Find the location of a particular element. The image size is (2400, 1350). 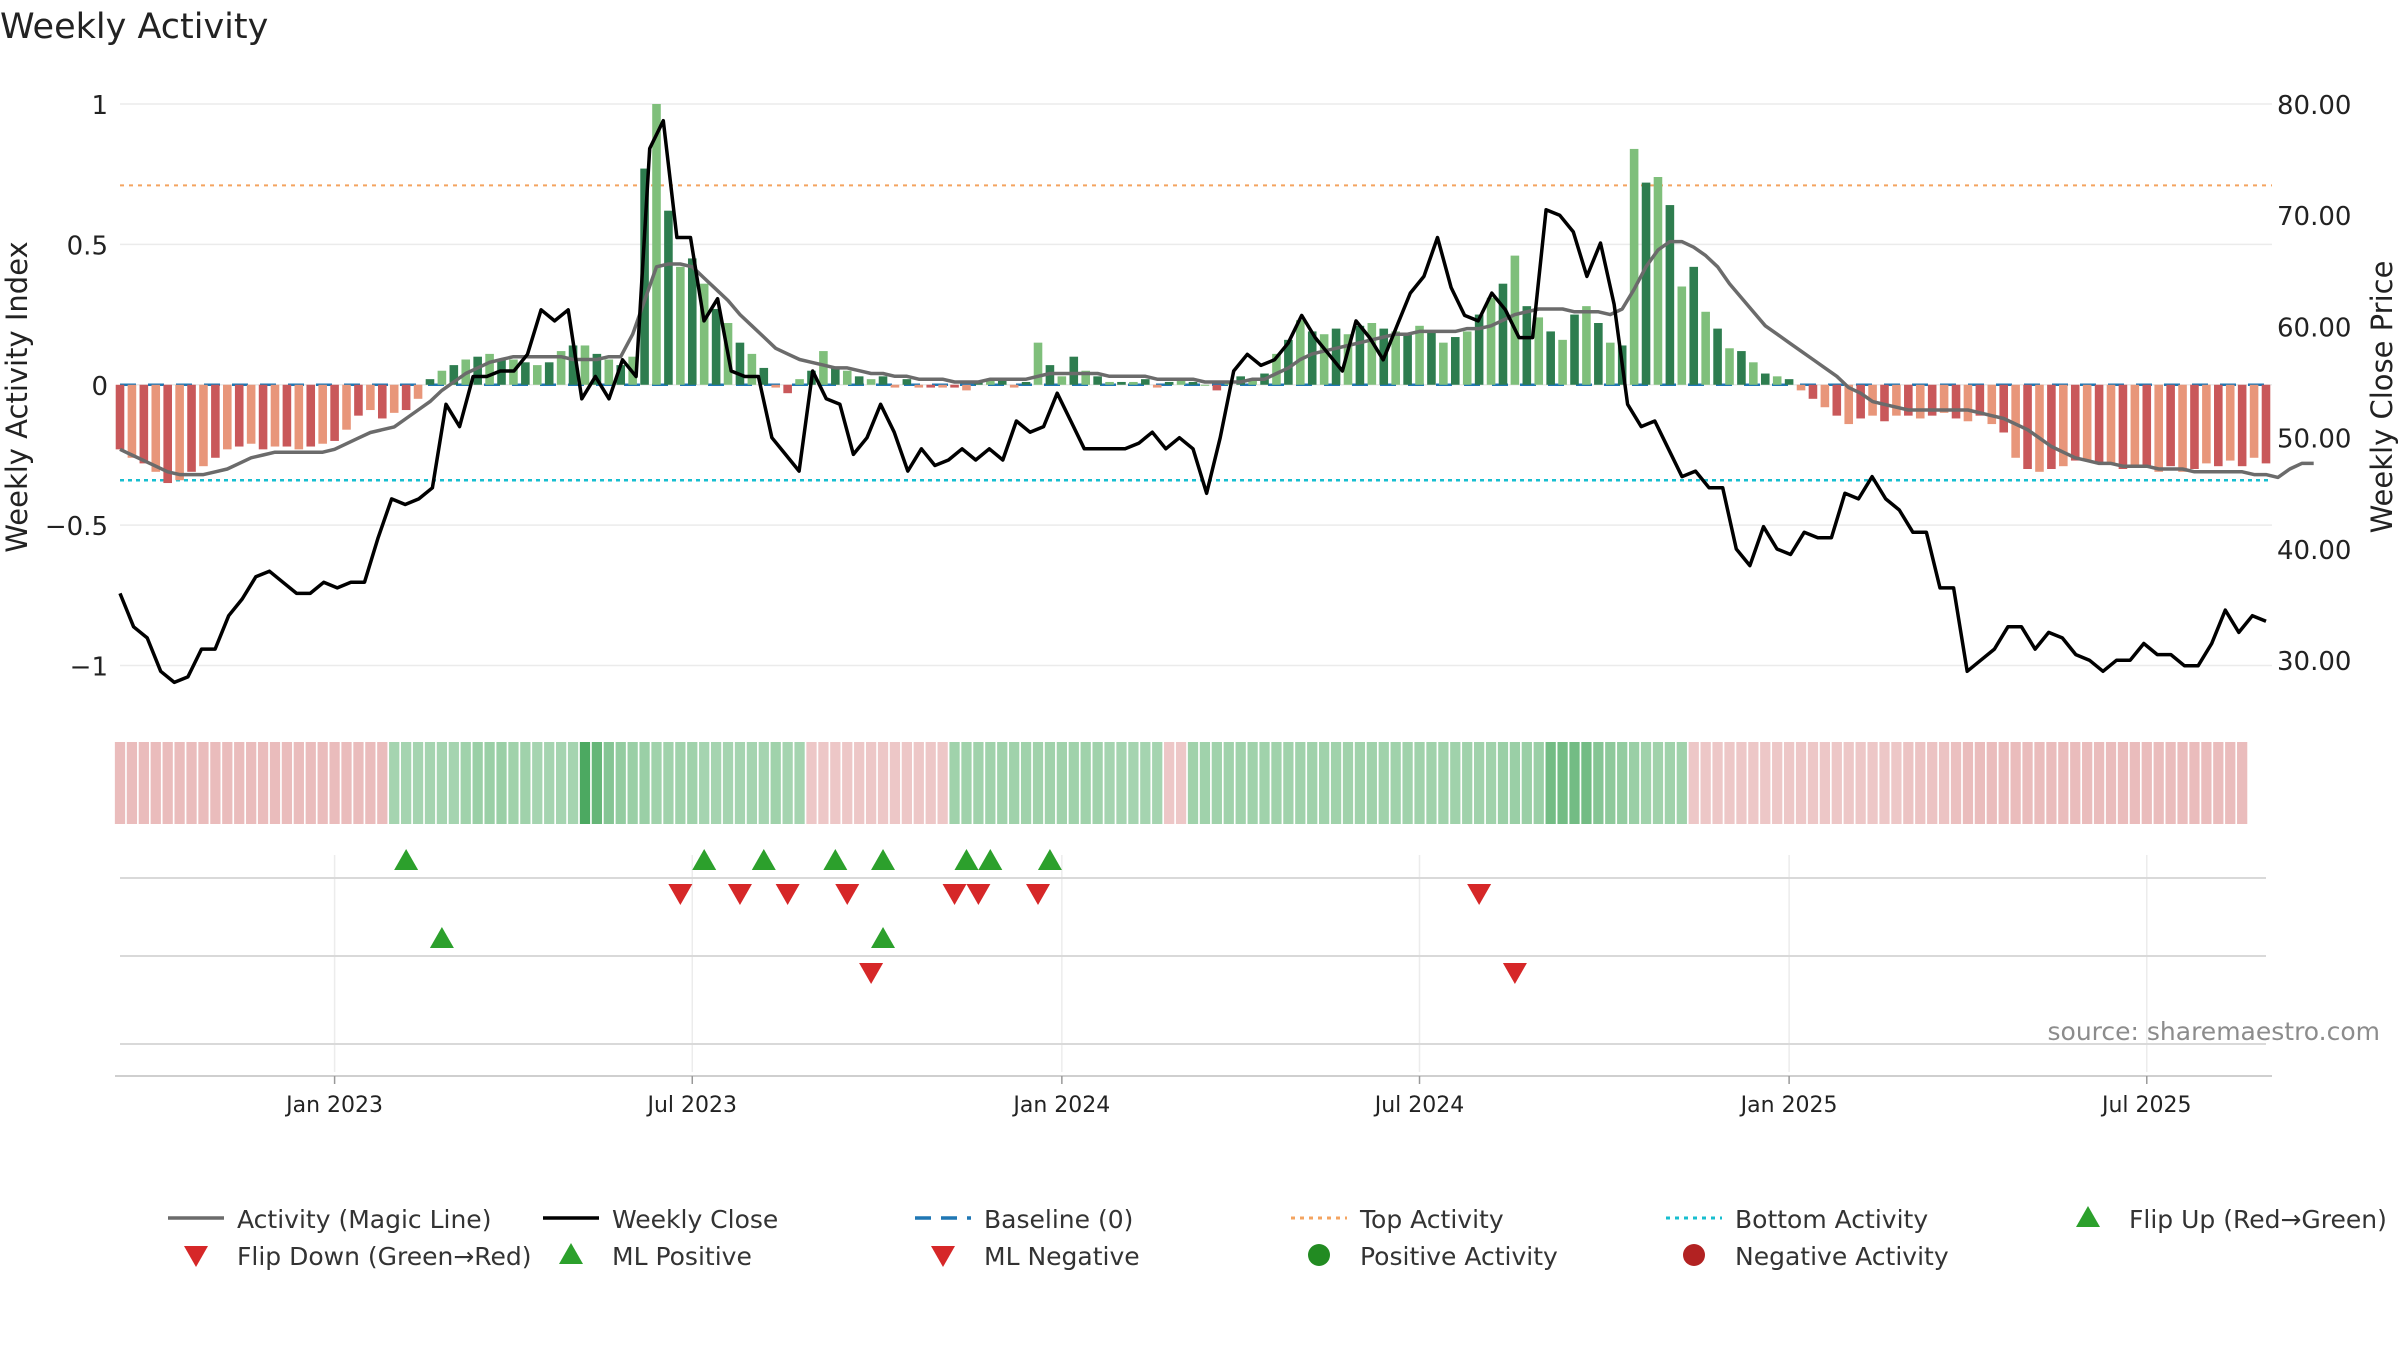

x-tick-label: Jul 2023 is located at coordinates (692, 1105).